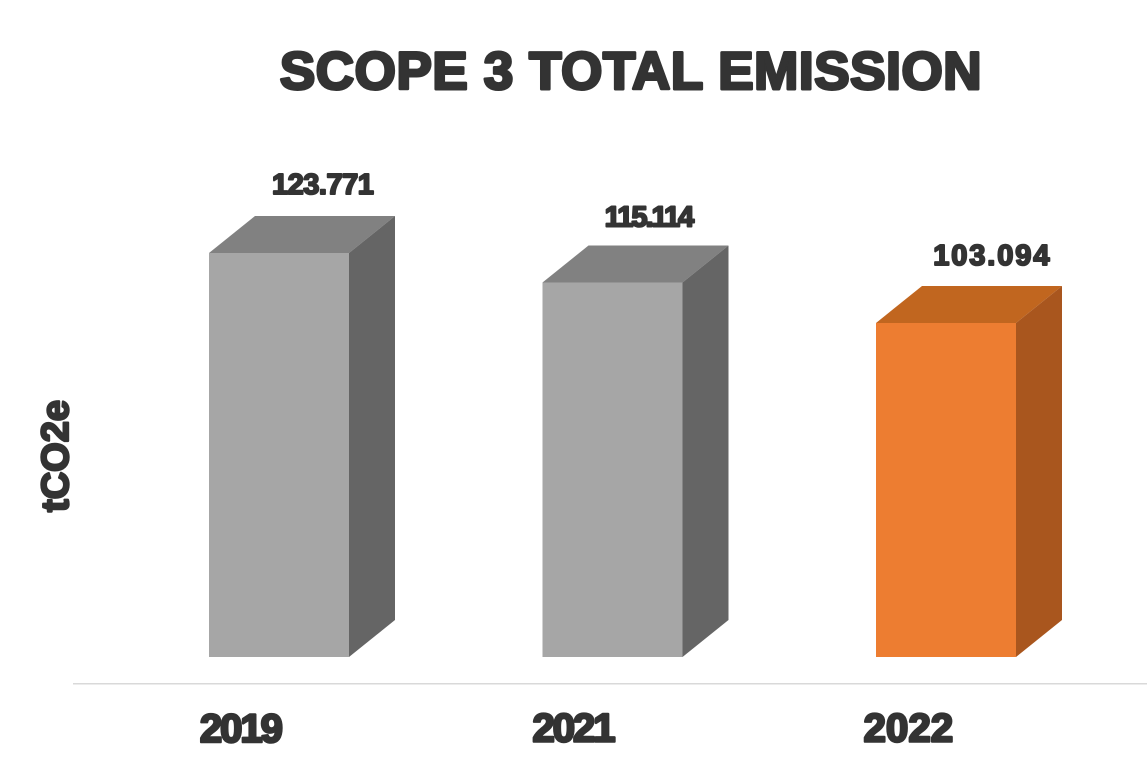 Image resolution: width=1147 pixels, height=784 pixels. Describe the element at coordinates (631, 71) in the screenshot. I see `svg-text: SCOPE 3 TOTAL EMISSION` at that location.